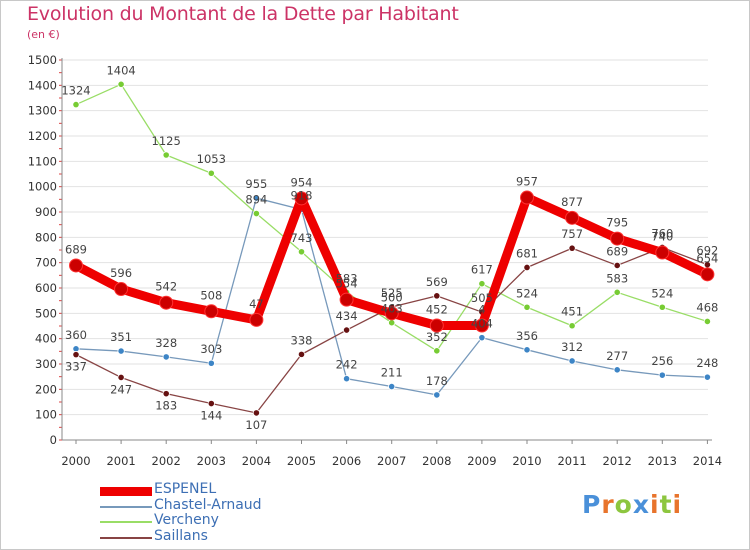  I want to click on data-label: 351, so click(121, 337).